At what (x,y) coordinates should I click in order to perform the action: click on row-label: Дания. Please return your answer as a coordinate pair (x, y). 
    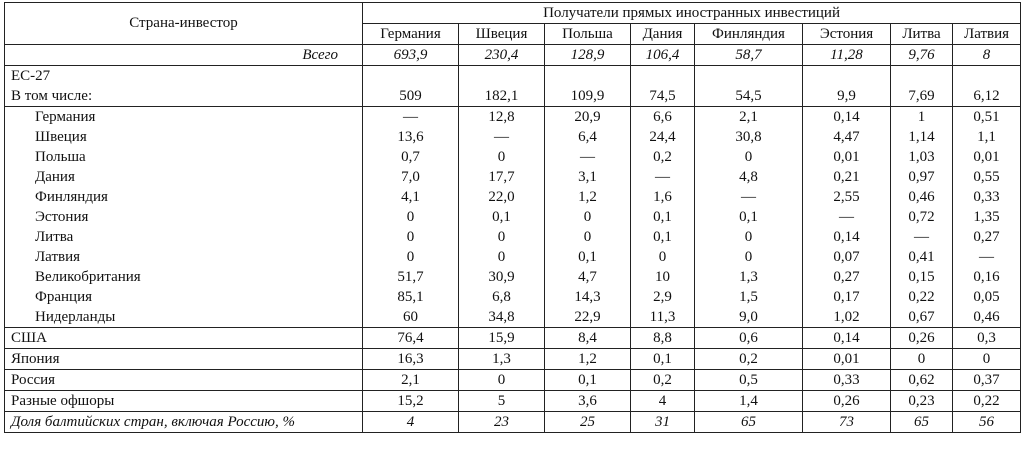
    Looking at the image, I should click on (183, 177).